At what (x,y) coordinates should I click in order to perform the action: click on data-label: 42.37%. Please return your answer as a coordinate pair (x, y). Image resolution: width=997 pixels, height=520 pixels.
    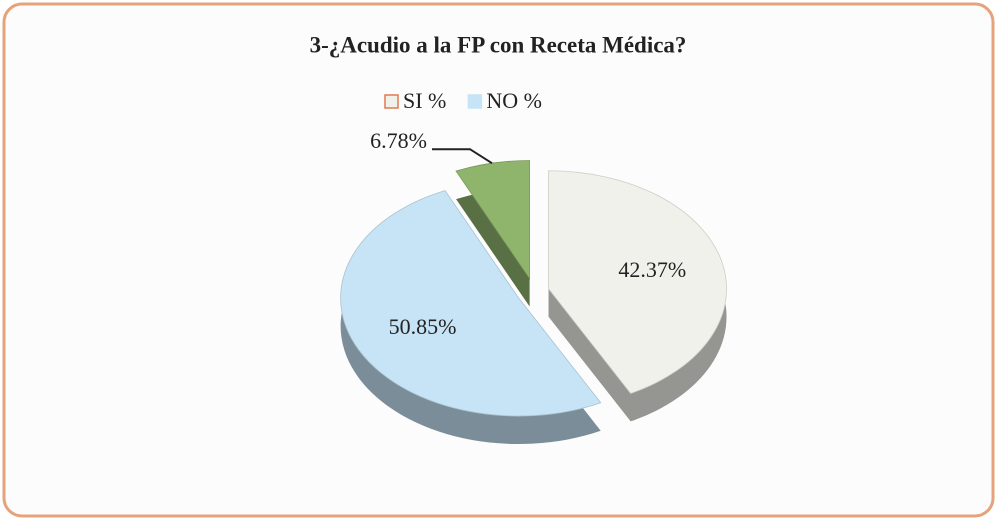
    Looking at the image, I should click on (652, 269).